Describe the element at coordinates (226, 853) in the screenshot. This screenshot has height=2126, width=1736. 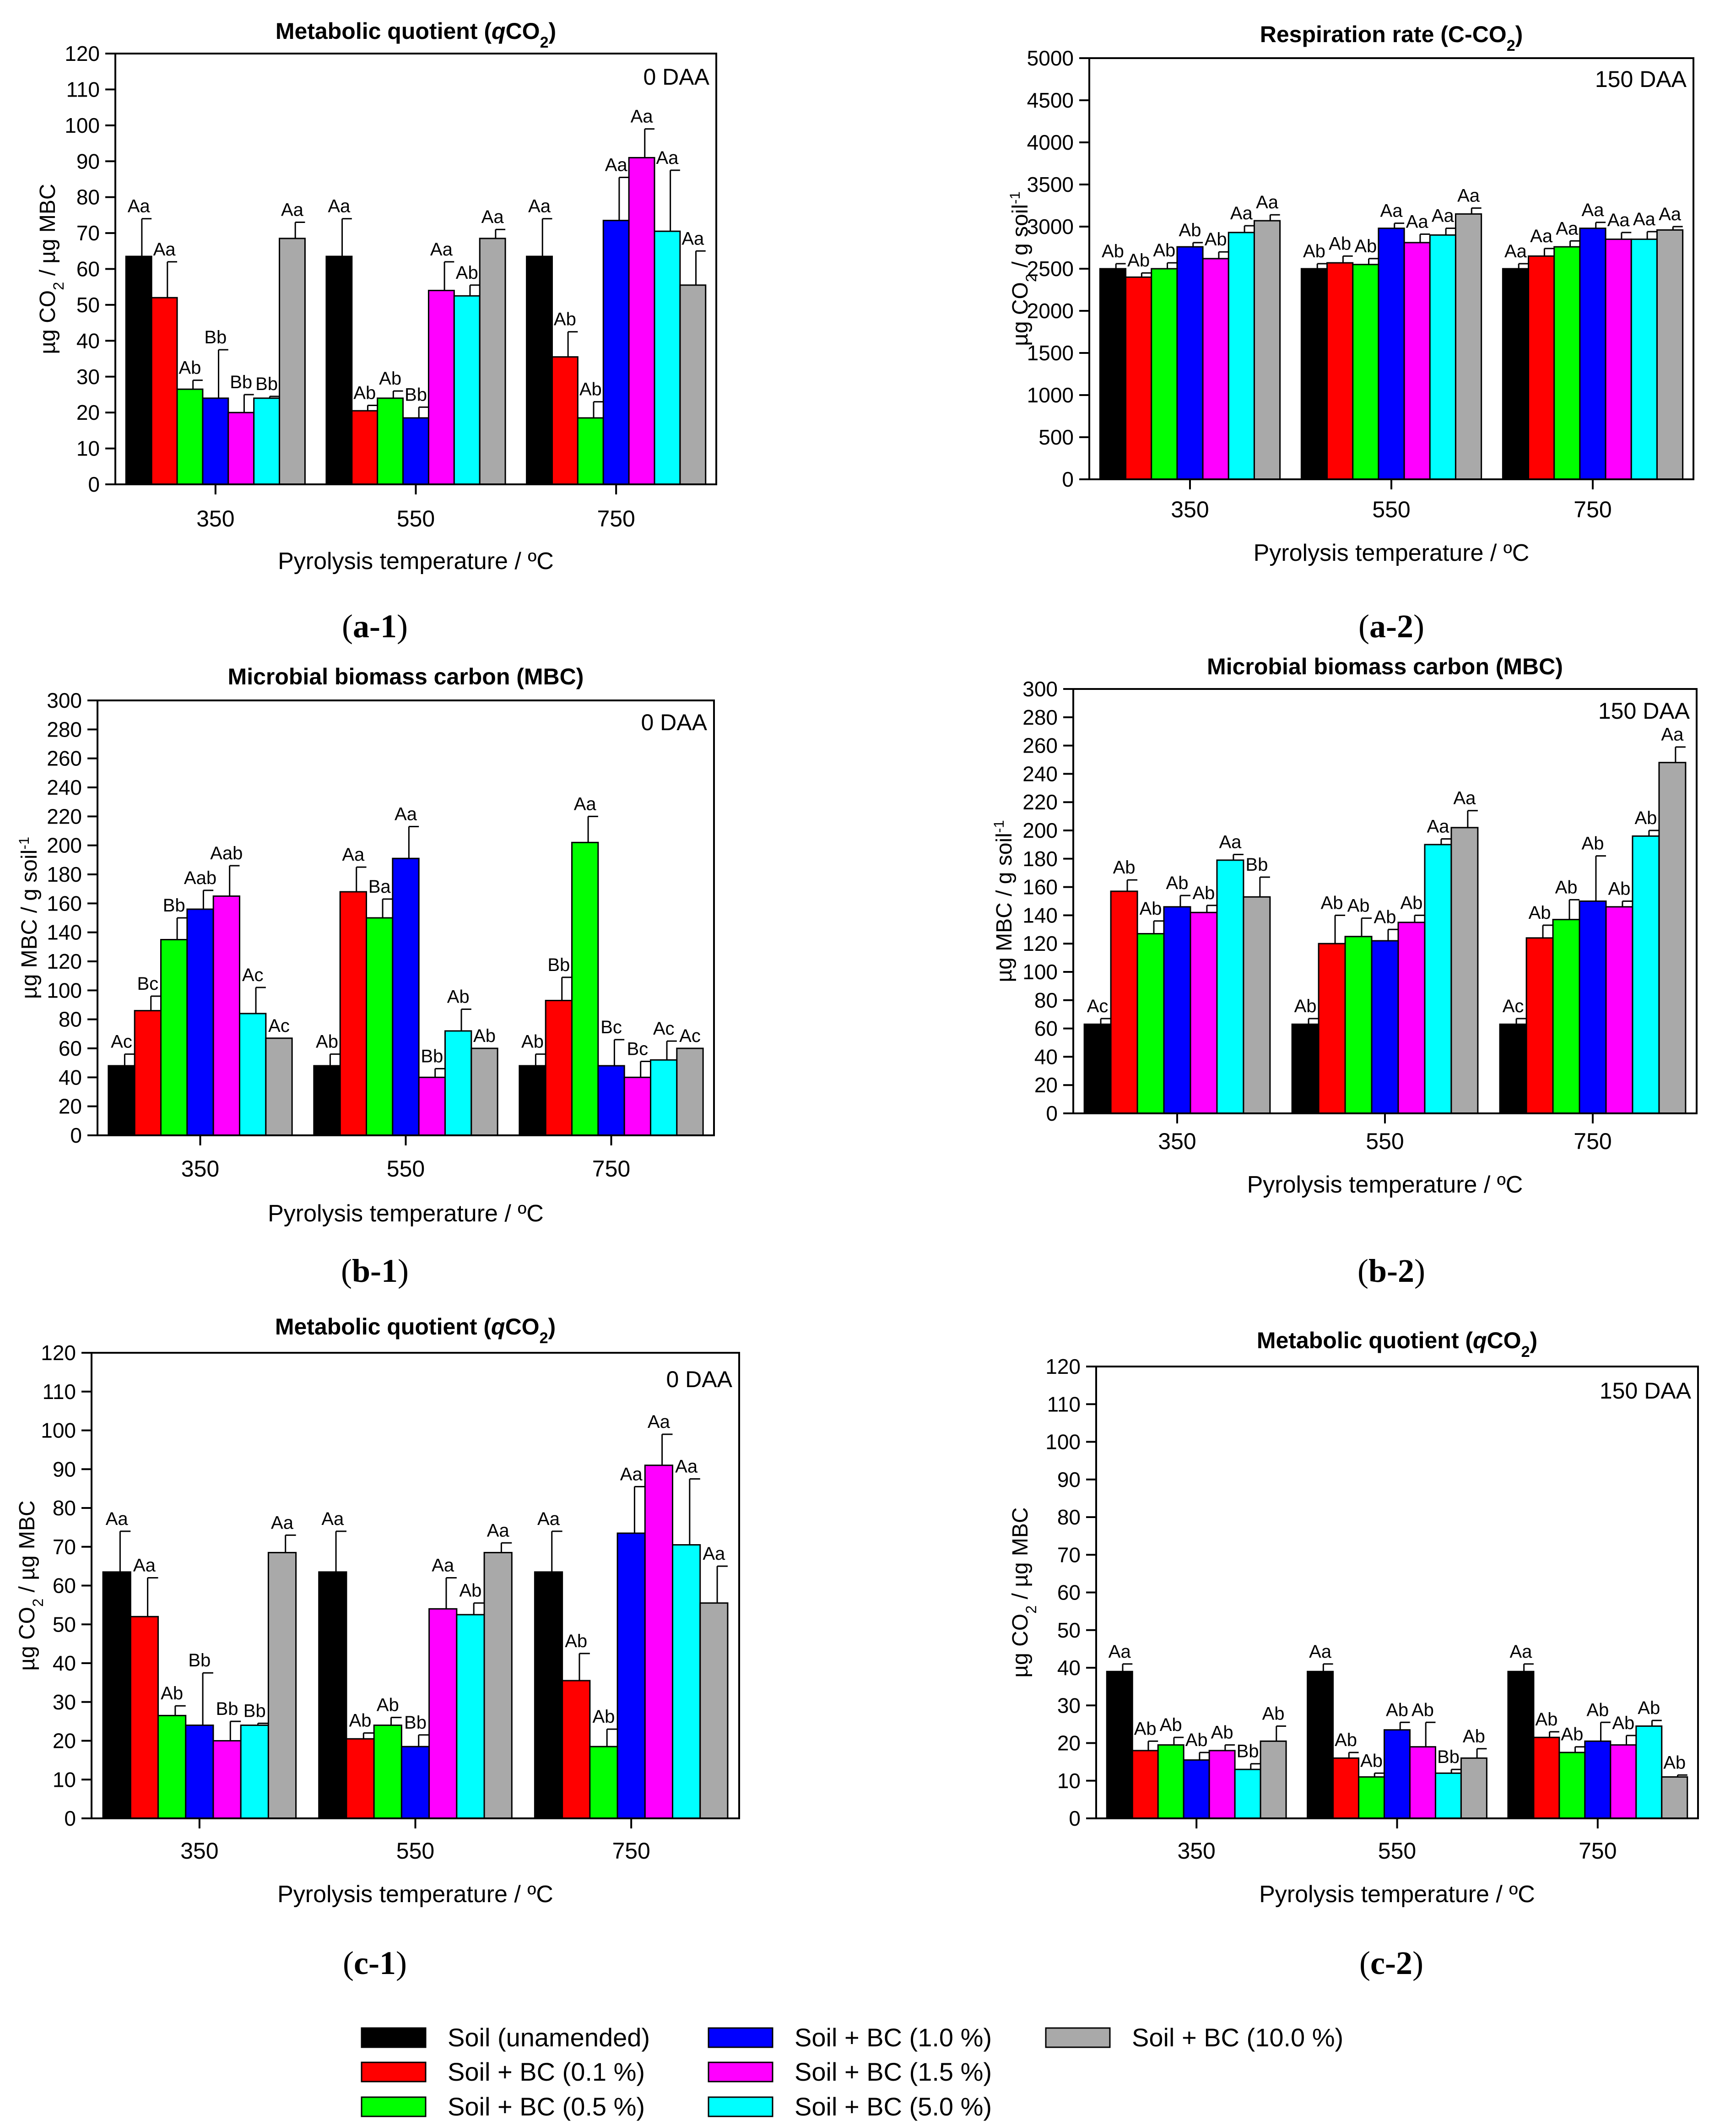
I see `significance-letter: Aab` at that location.